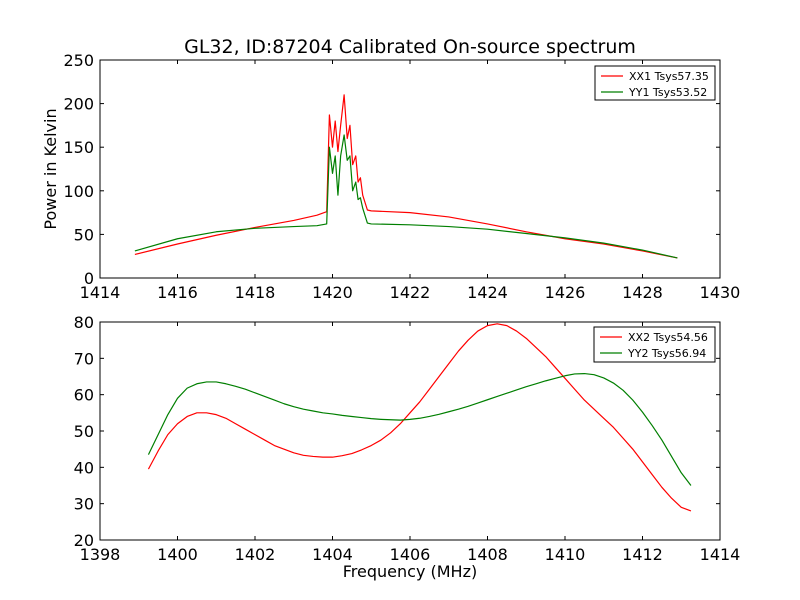 The height and width of the screenshot is (600, 800). I want to click on y-tick-label: 30, so click(84, 504).